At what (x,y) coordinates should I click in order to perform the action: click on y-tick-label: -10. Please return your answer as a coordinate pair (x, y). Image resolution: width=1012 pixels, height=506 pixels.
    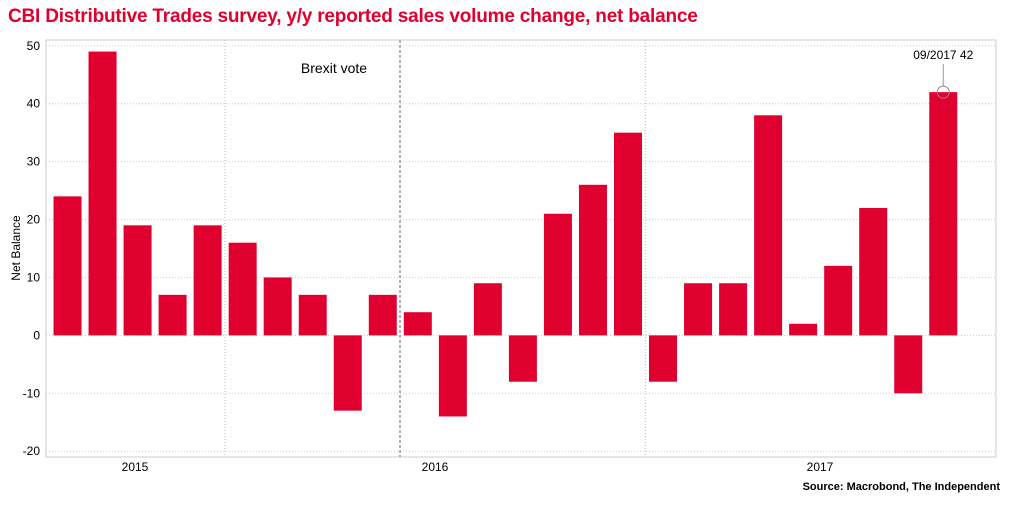
    Looking at the image, I should click on (32, 393).